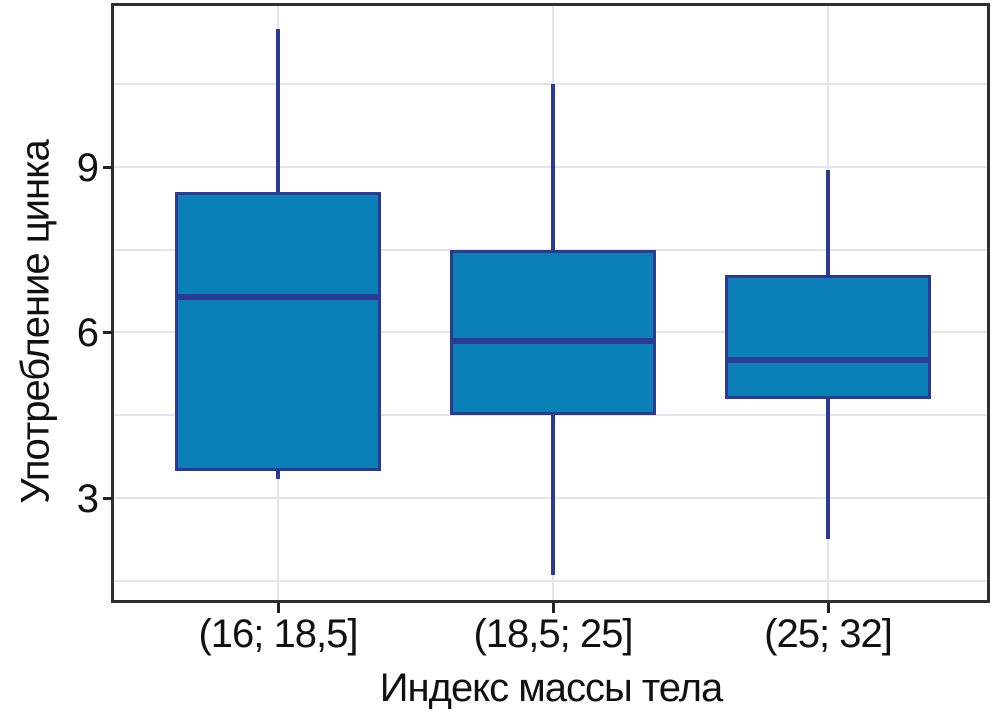 The width and height of the screenshot is (994, 716). Describe the element at coordinates (553, 634) in the screenshot. I see `x-tick-label: (18,5; 25]` at that location.